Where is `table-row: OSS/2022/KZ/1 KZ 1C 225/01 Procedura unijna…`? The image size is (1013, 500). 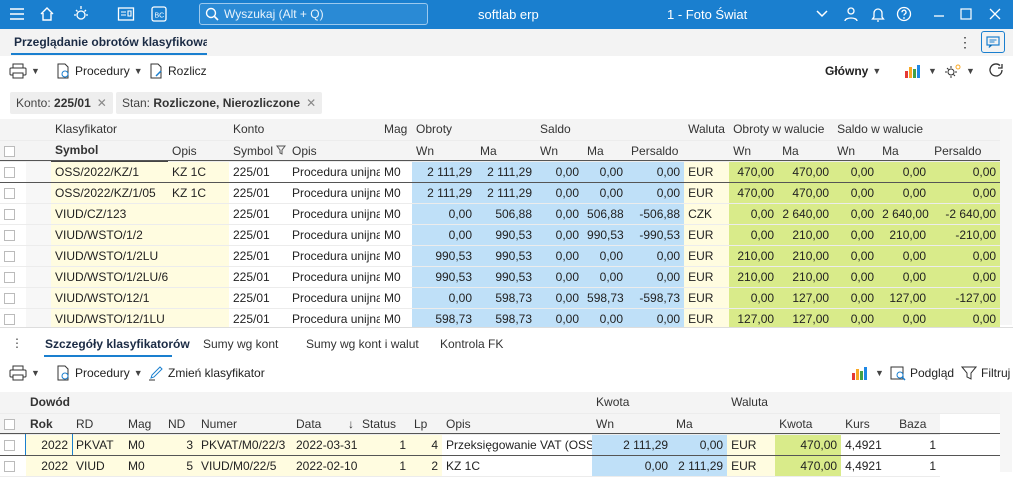
table-row: OSS/2022/KZ/1 KZ 1C 225/01 Procedura unijna… is located at coordinates (501, 171).